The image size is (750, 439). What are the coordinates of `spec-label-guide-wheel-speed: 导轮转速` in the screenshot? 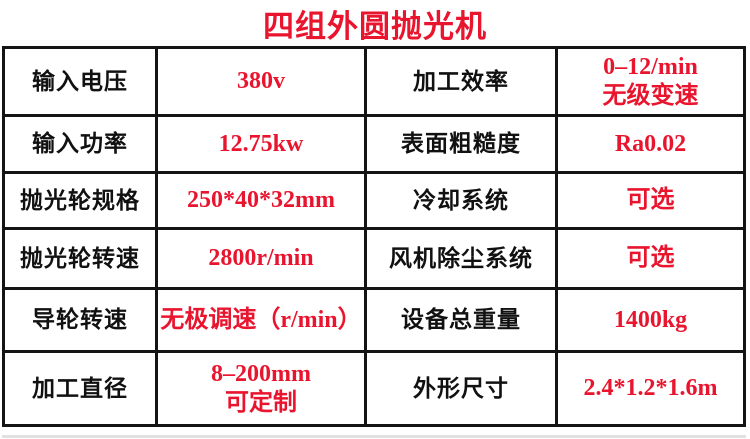 It's located at (81, 321).